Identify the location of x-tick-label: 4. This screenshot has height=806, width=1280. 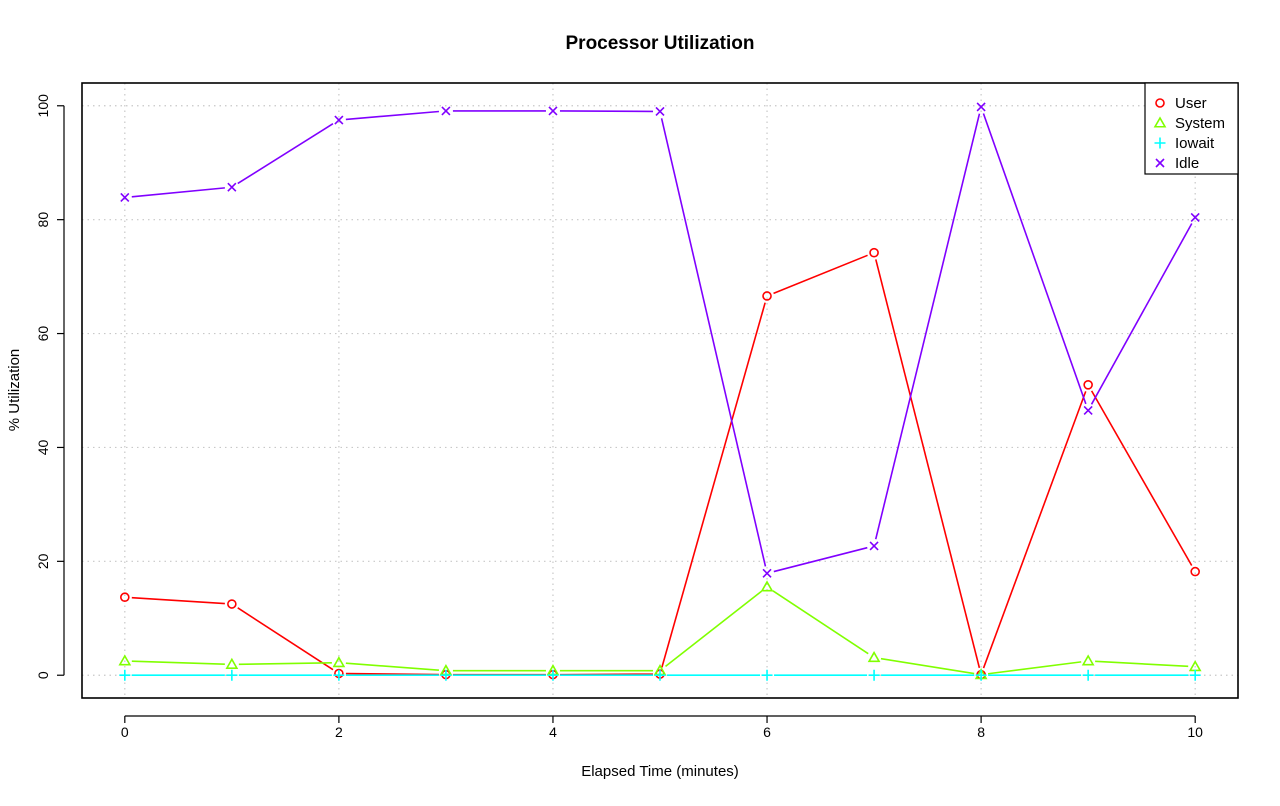
(553, 732).